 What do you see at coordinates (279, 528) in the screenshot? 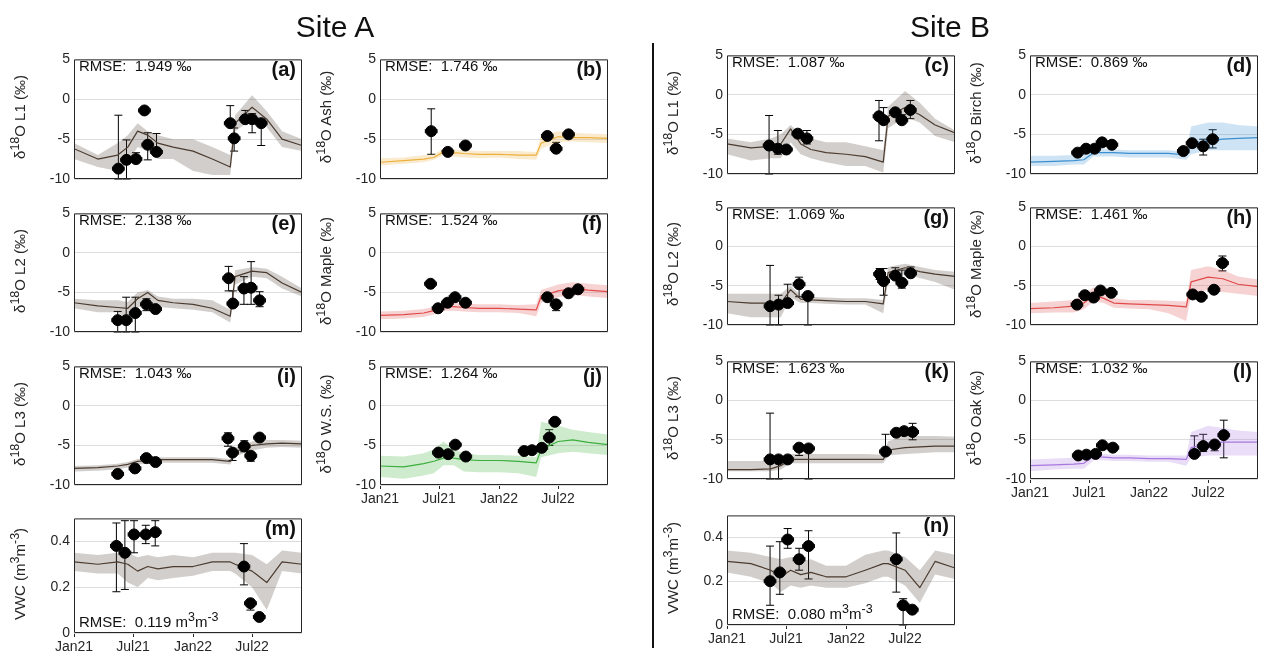
I see `annotation: (m)` at bounding box center [279, 528].